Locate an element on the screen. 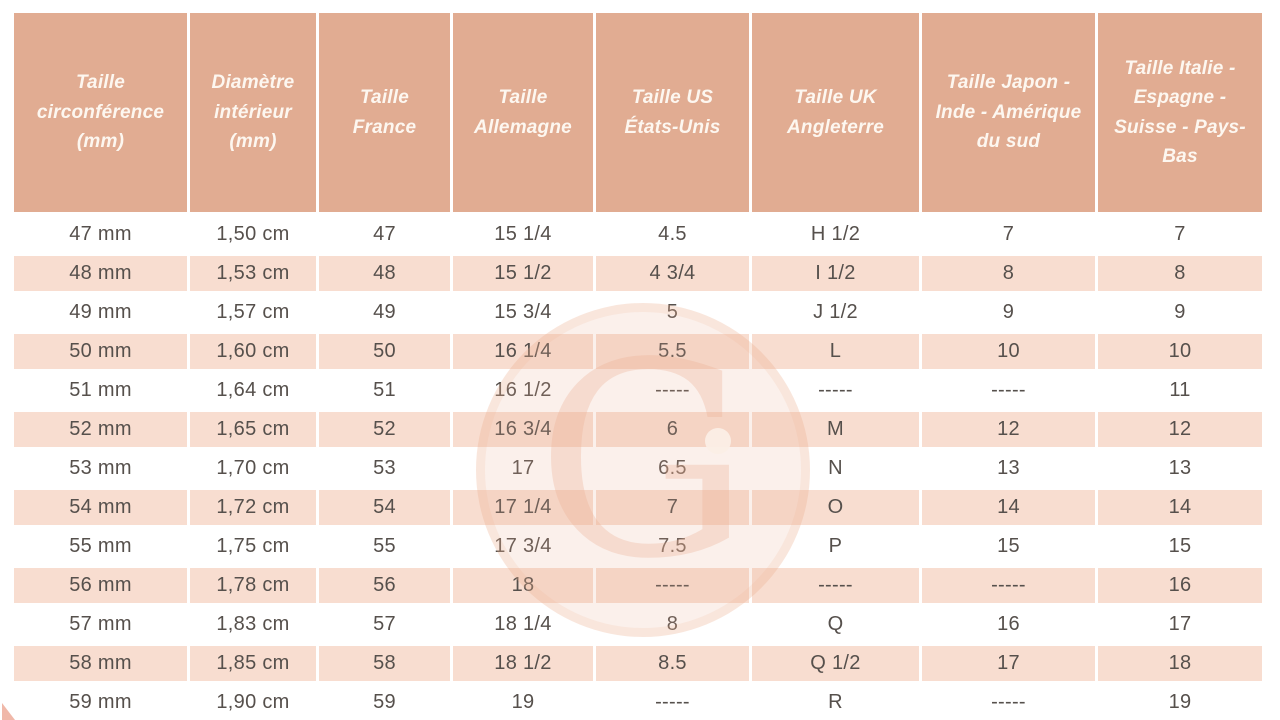 This screenshot has width=1280, height=720. table-cell: 17 is located at coordinates (524, 468).